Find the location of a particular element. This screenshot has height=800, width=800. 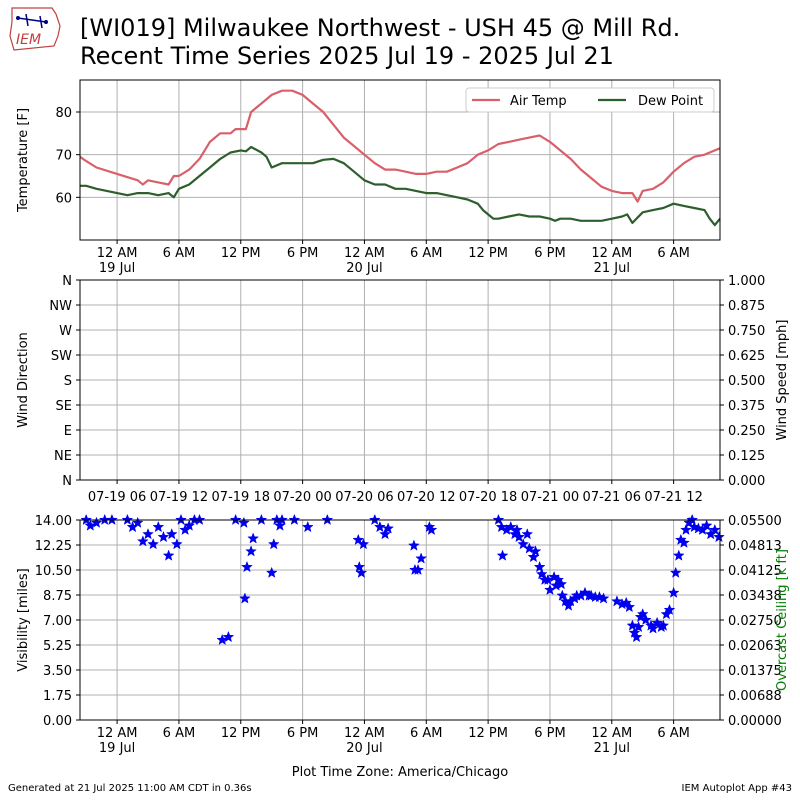

y-tick-label: 0.00 is located at coordinates (57, 721).